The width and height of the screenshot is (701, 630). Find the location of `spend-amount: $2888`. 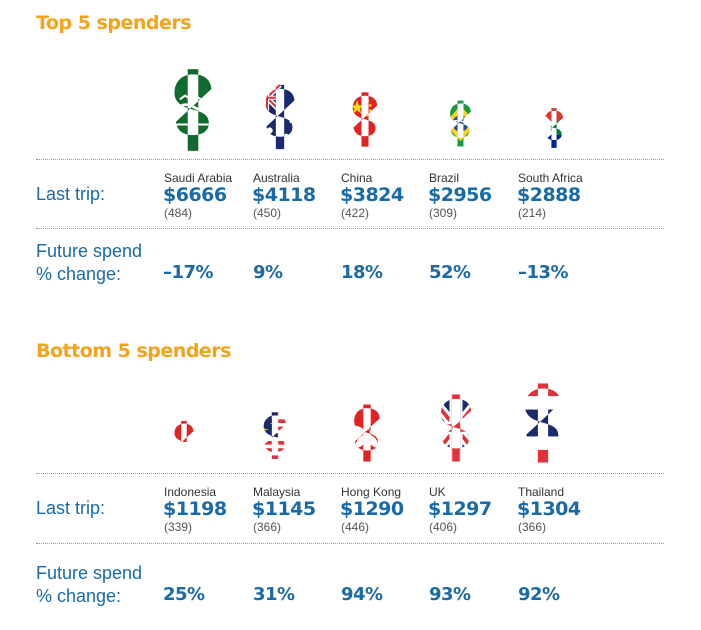

spend-amount: $2888 is located at coordinates (549, 195).